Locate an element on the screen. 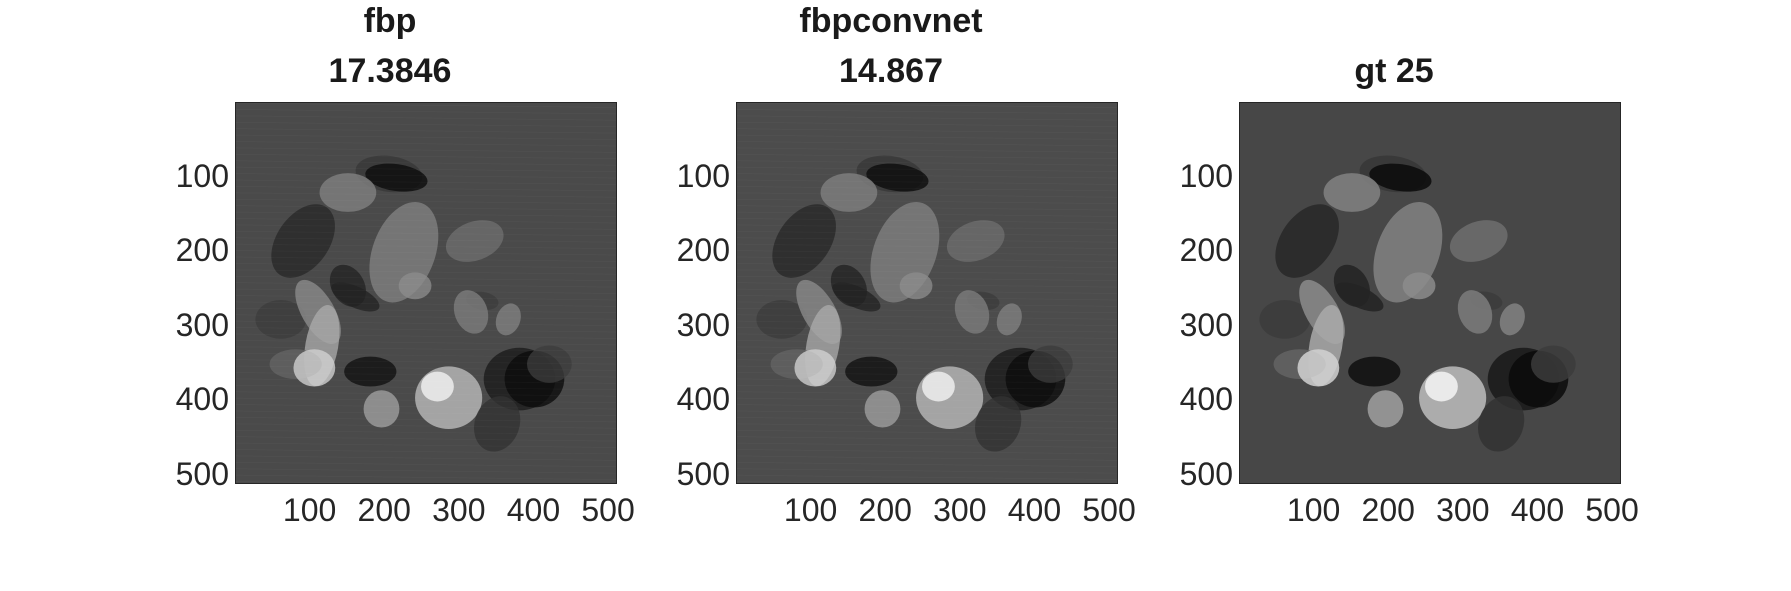 This screenshot has height=591, width=1791. panel-title-line1: fbpconvnet is located at coordinates (891, 21).